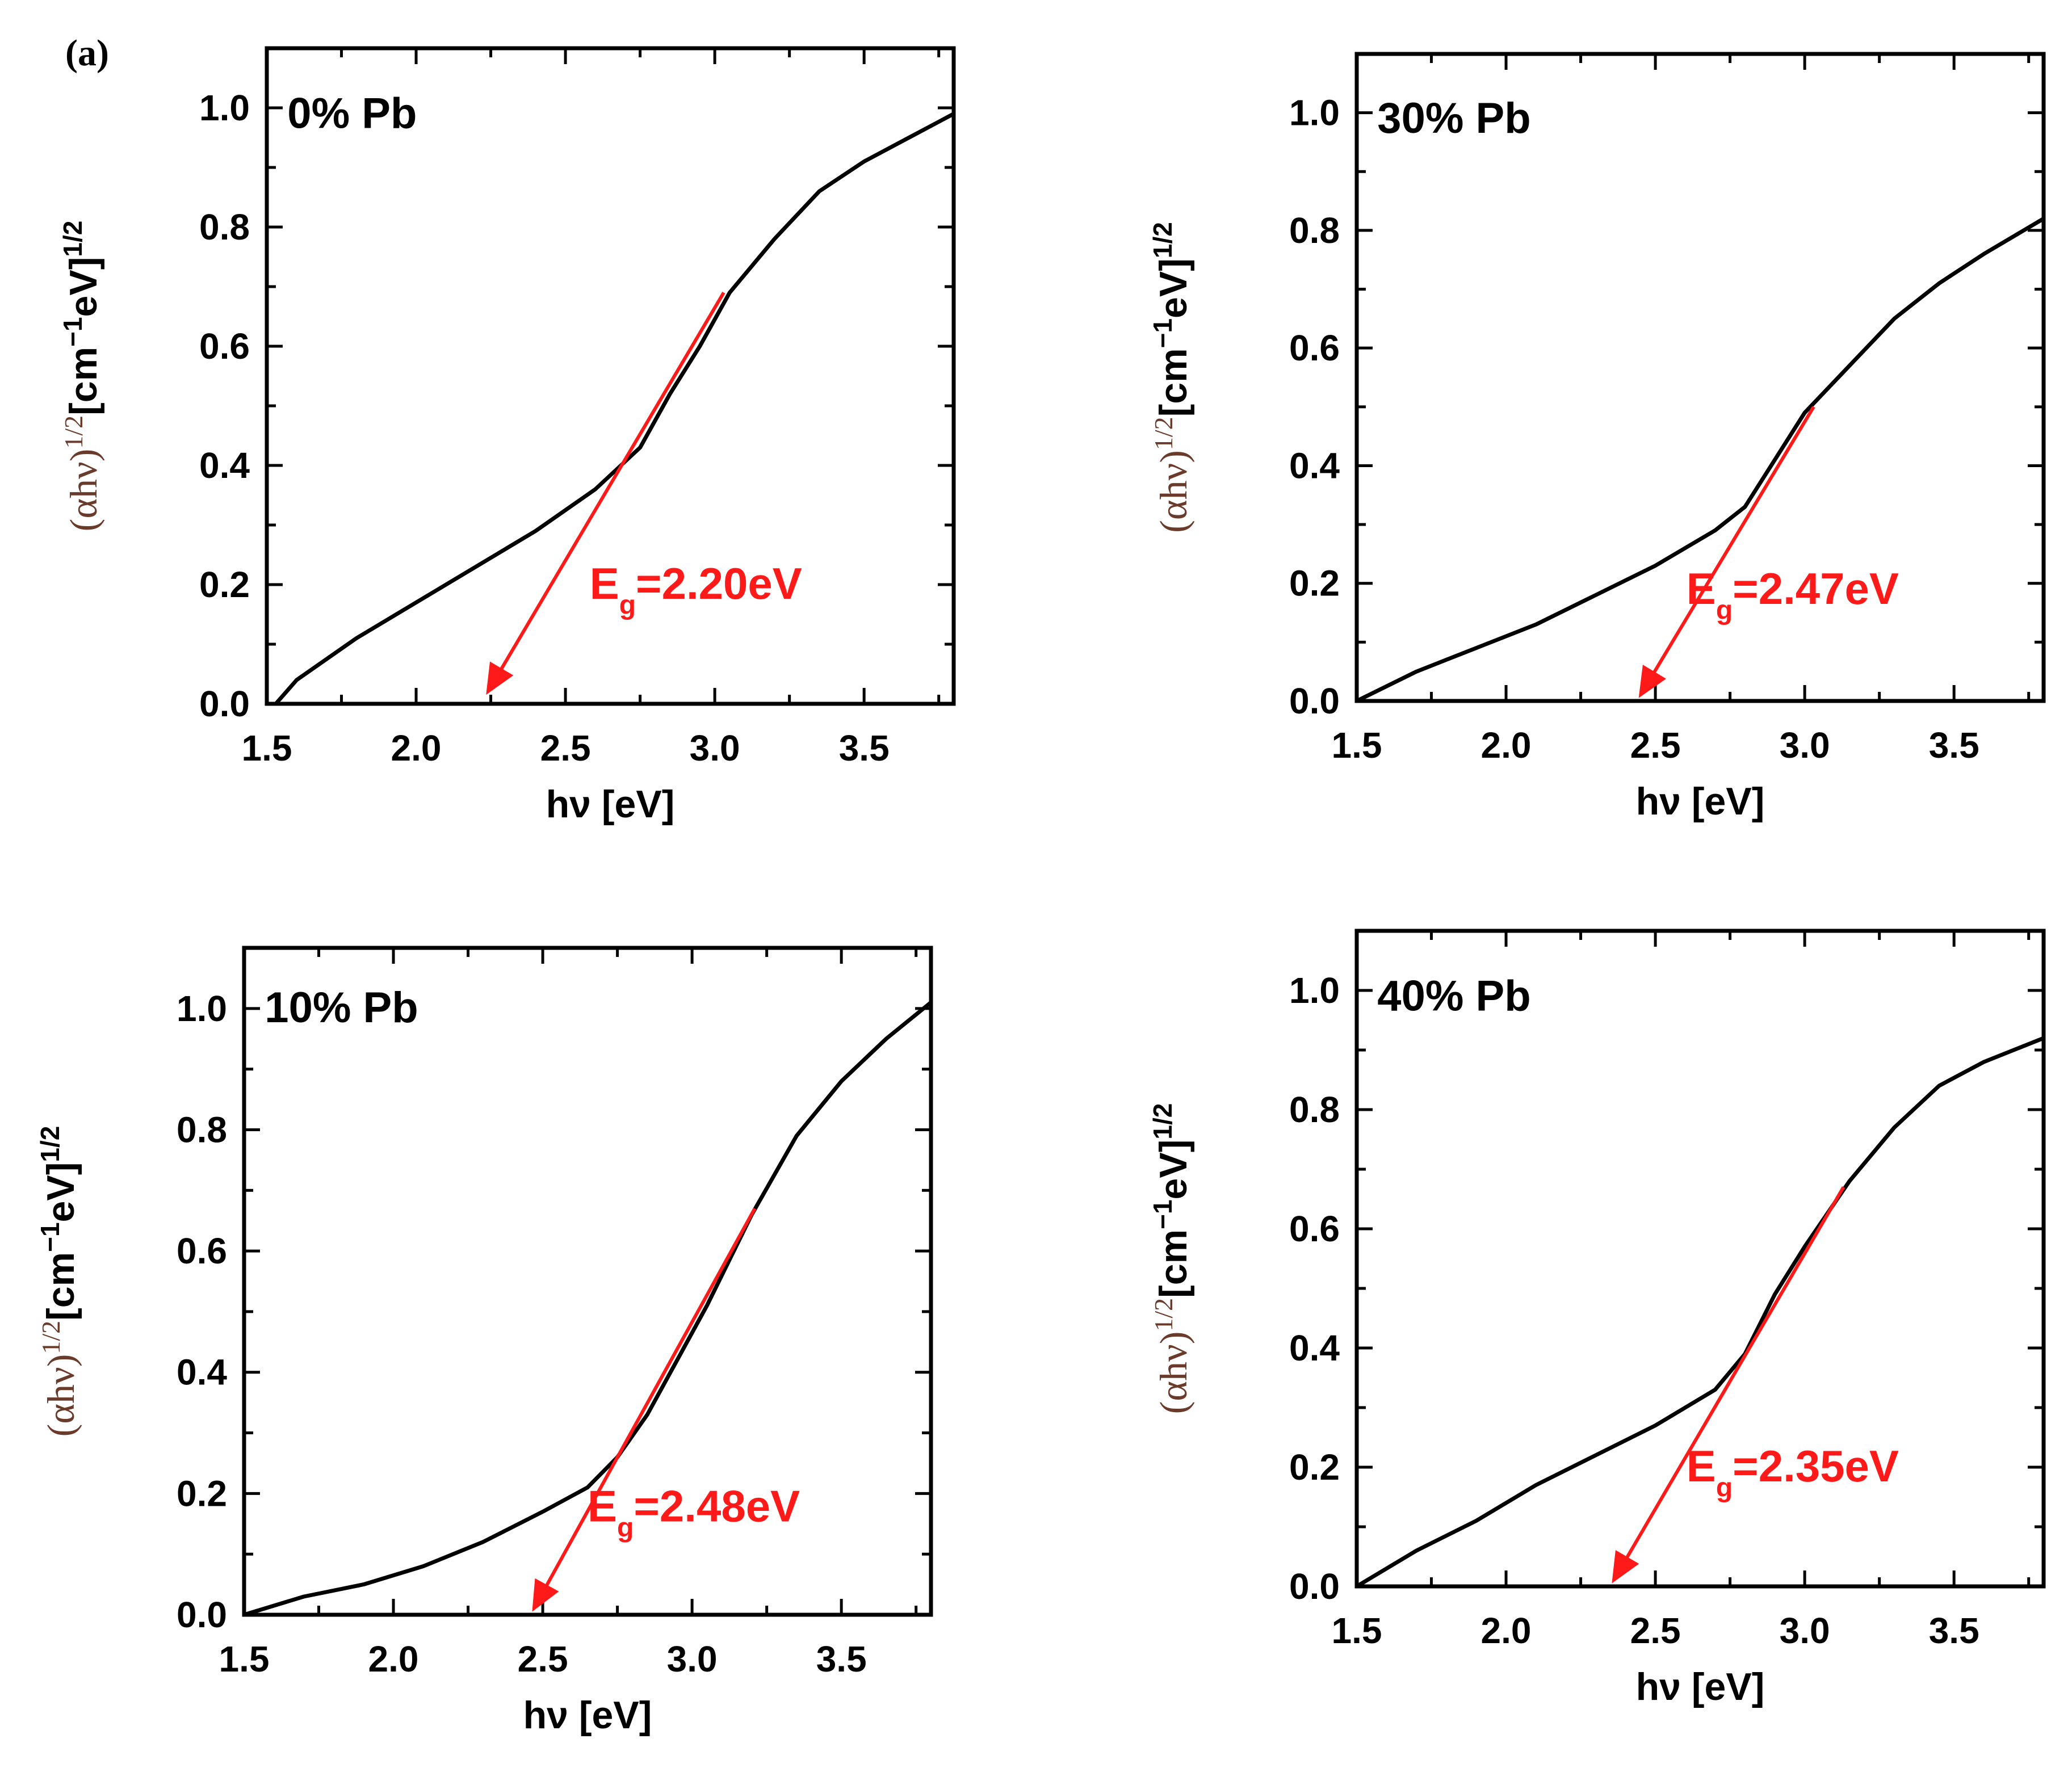 This screenshot has height=1768, width=2072. I want to click on series-title: 10% Pb, so click(341, 1008).